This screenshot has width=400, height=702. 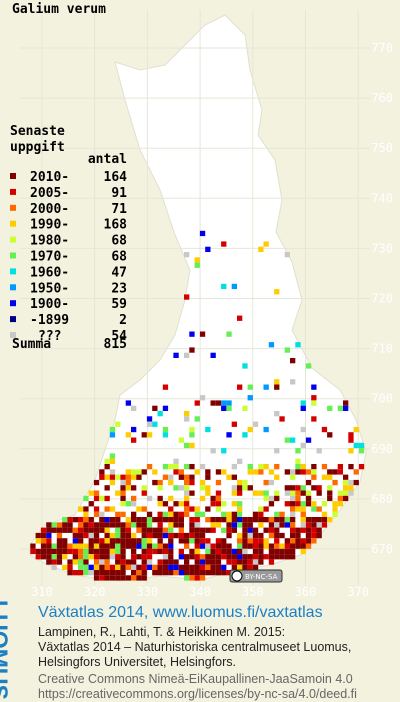 What do you see at coordinates (37, 131) in the screenshot?
I see `legend-heading: Senaste` at bounding box center [37, 131].